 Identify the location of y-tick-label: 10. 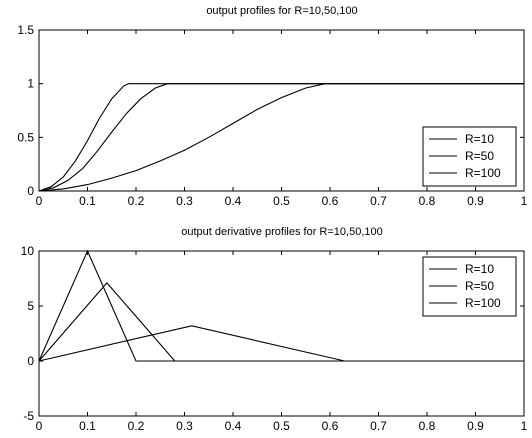
(28, 251).